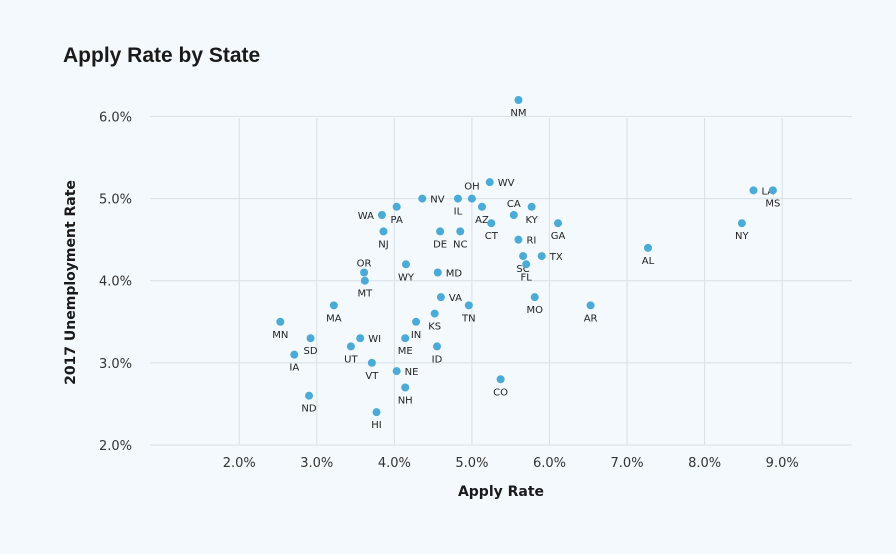 The height and width of the screenshot is (554, 896). I want to click on x-tick-label: 5.0%, so click(471, 463).